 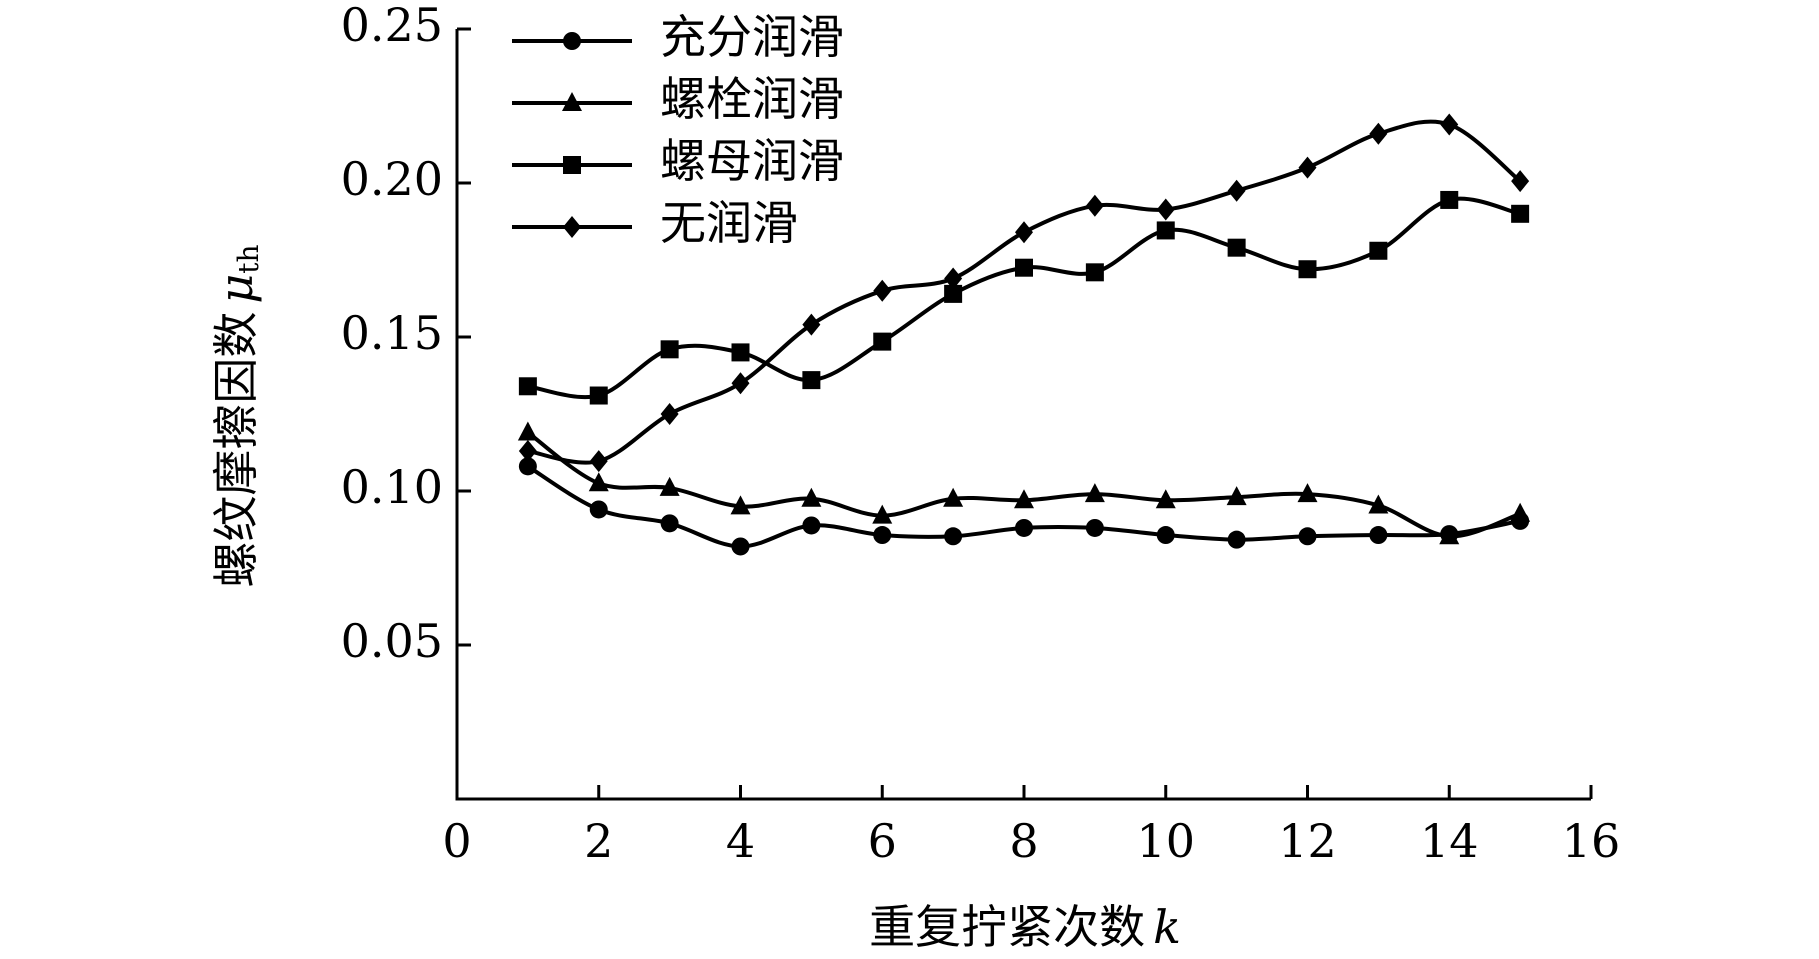 I want to click on x-tick-label: 12, so click(x=1307, y=841).